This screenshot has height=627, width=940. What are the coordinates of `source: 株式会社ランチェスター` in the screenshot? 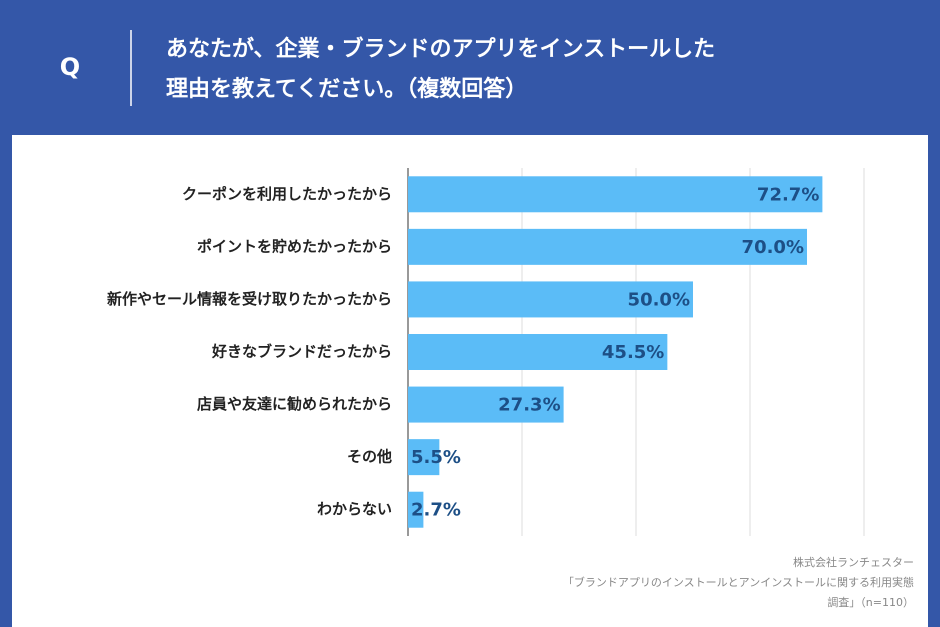 It's located at (853, 562).